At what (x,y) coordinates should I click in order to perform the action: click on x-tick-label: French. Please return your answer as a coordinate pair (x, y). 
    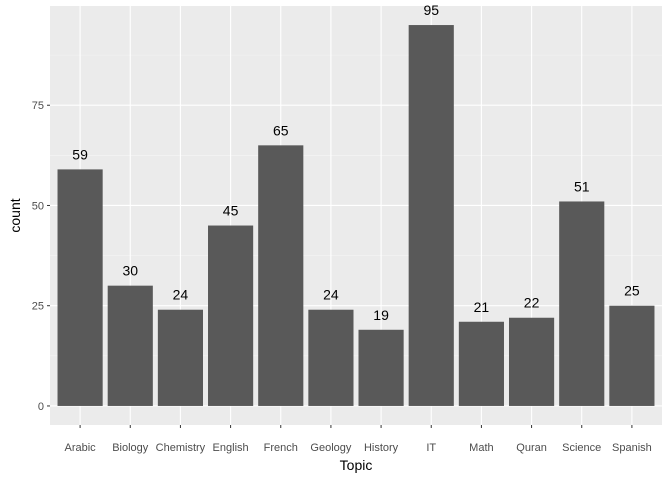
    Looking at the image, I should click on (281, 448).